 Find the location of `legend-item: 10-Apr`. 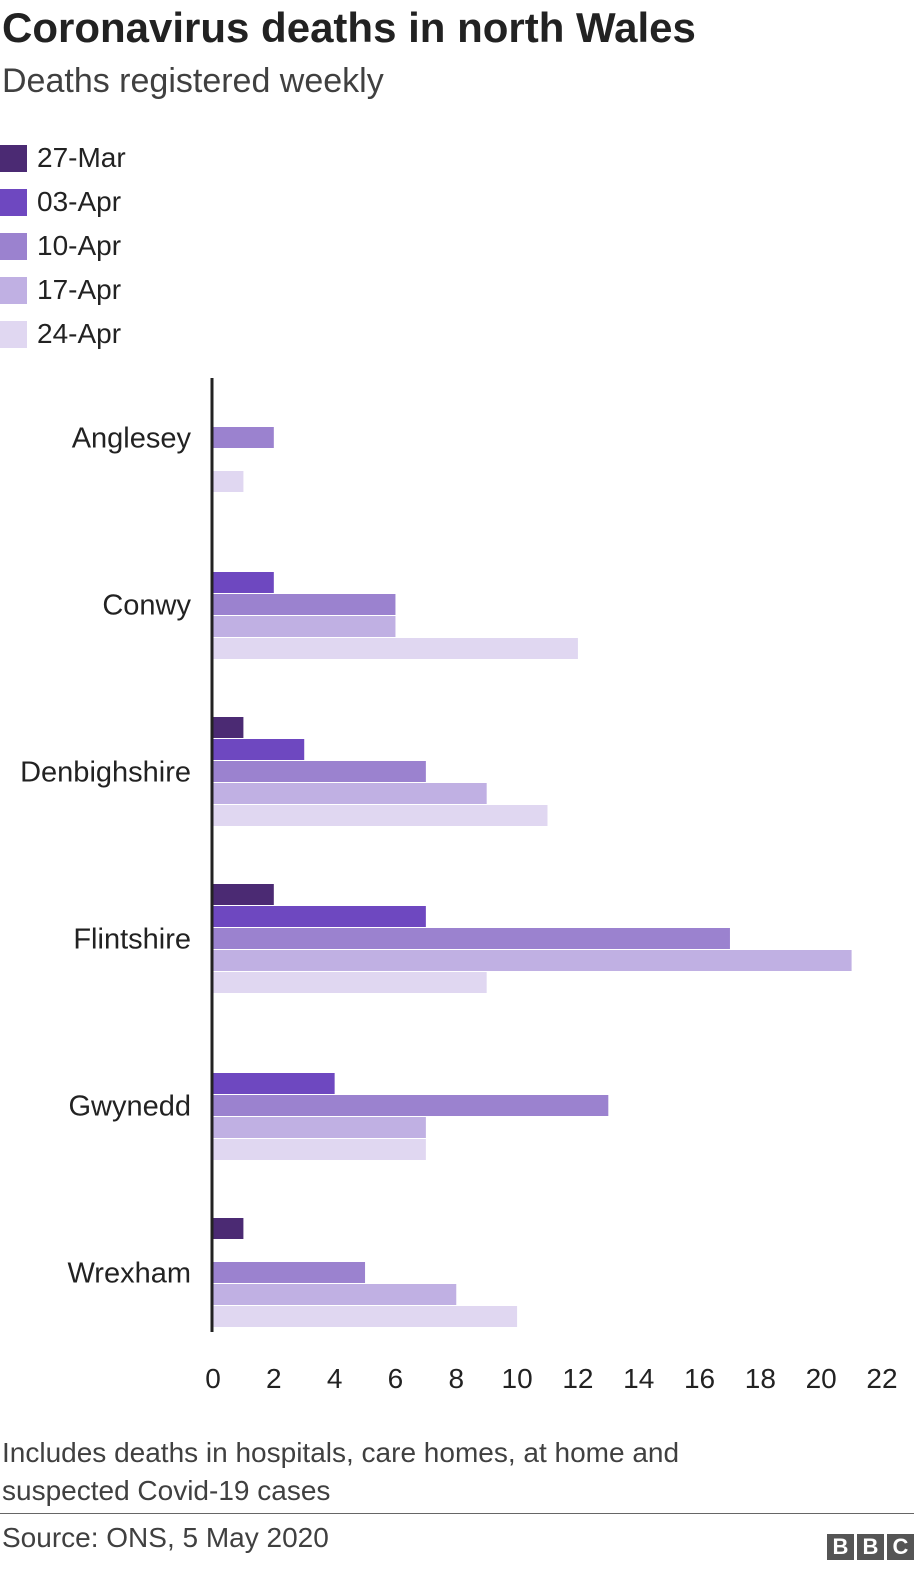

legend-item: 10-Apr is located at coordinates (63, 246).